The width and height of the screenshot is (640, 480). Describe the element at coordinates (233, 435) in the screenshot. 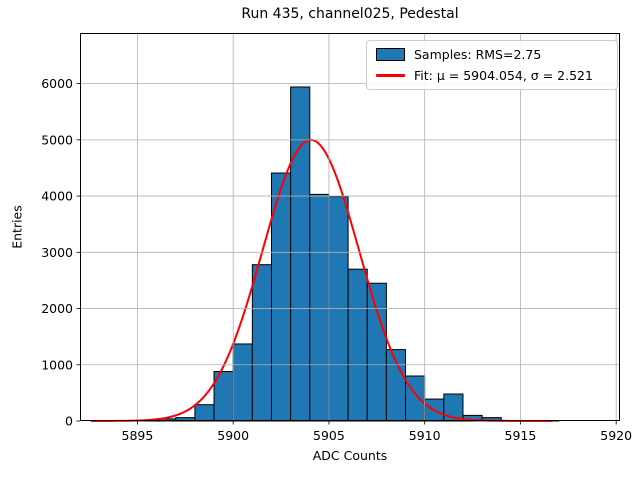

I see `x-tick-label: 5900` at that location.